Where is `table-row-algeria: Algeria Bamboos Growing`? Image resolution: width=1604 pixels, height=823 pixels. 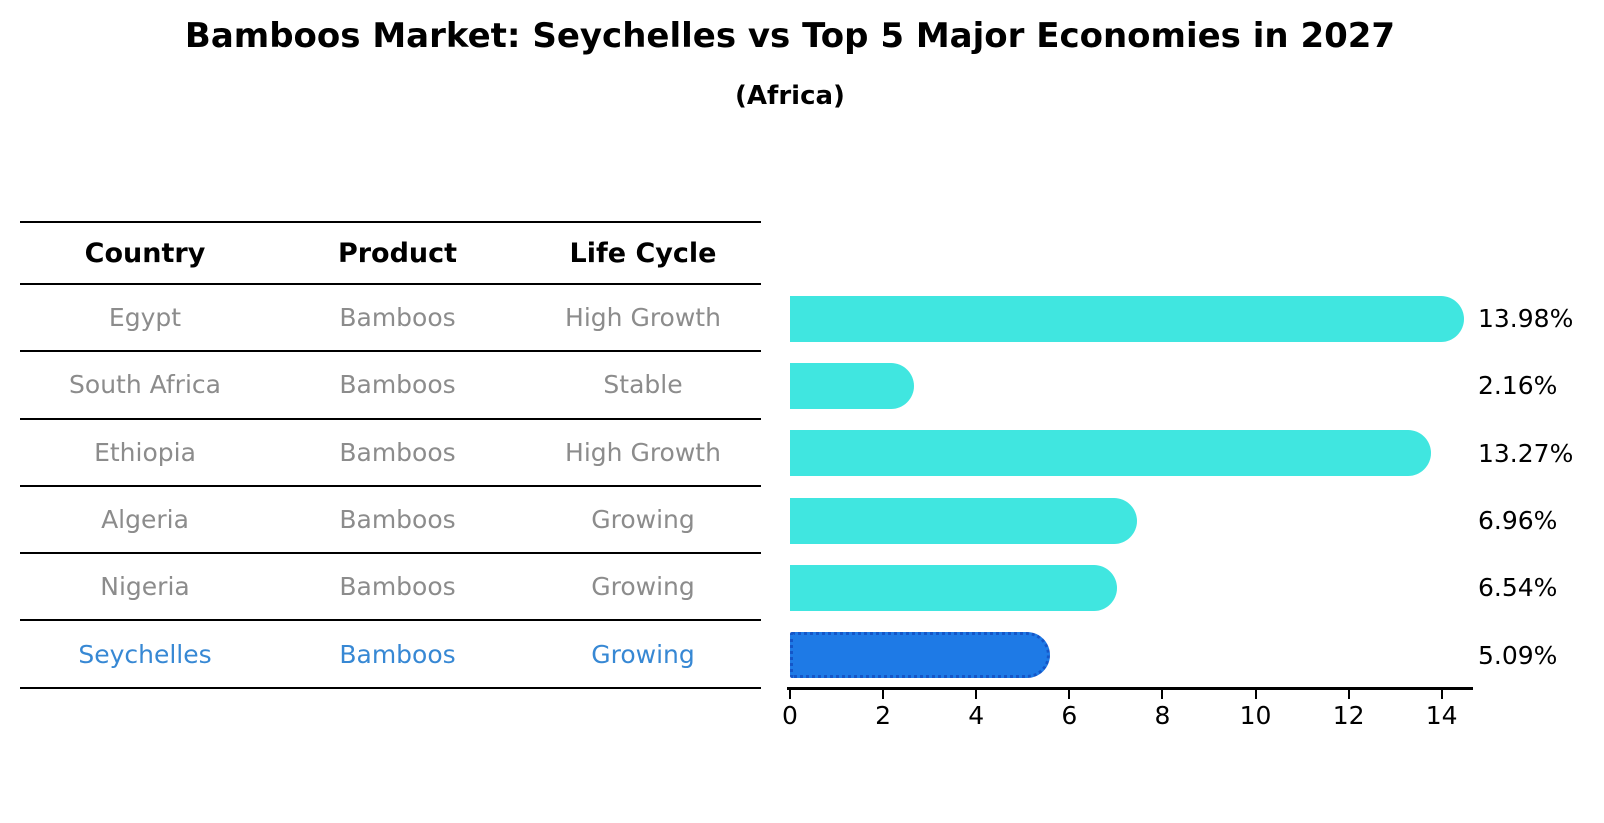 table-row-algeria: Algeria Bamboos Growing is located at coordinates (390, 521).